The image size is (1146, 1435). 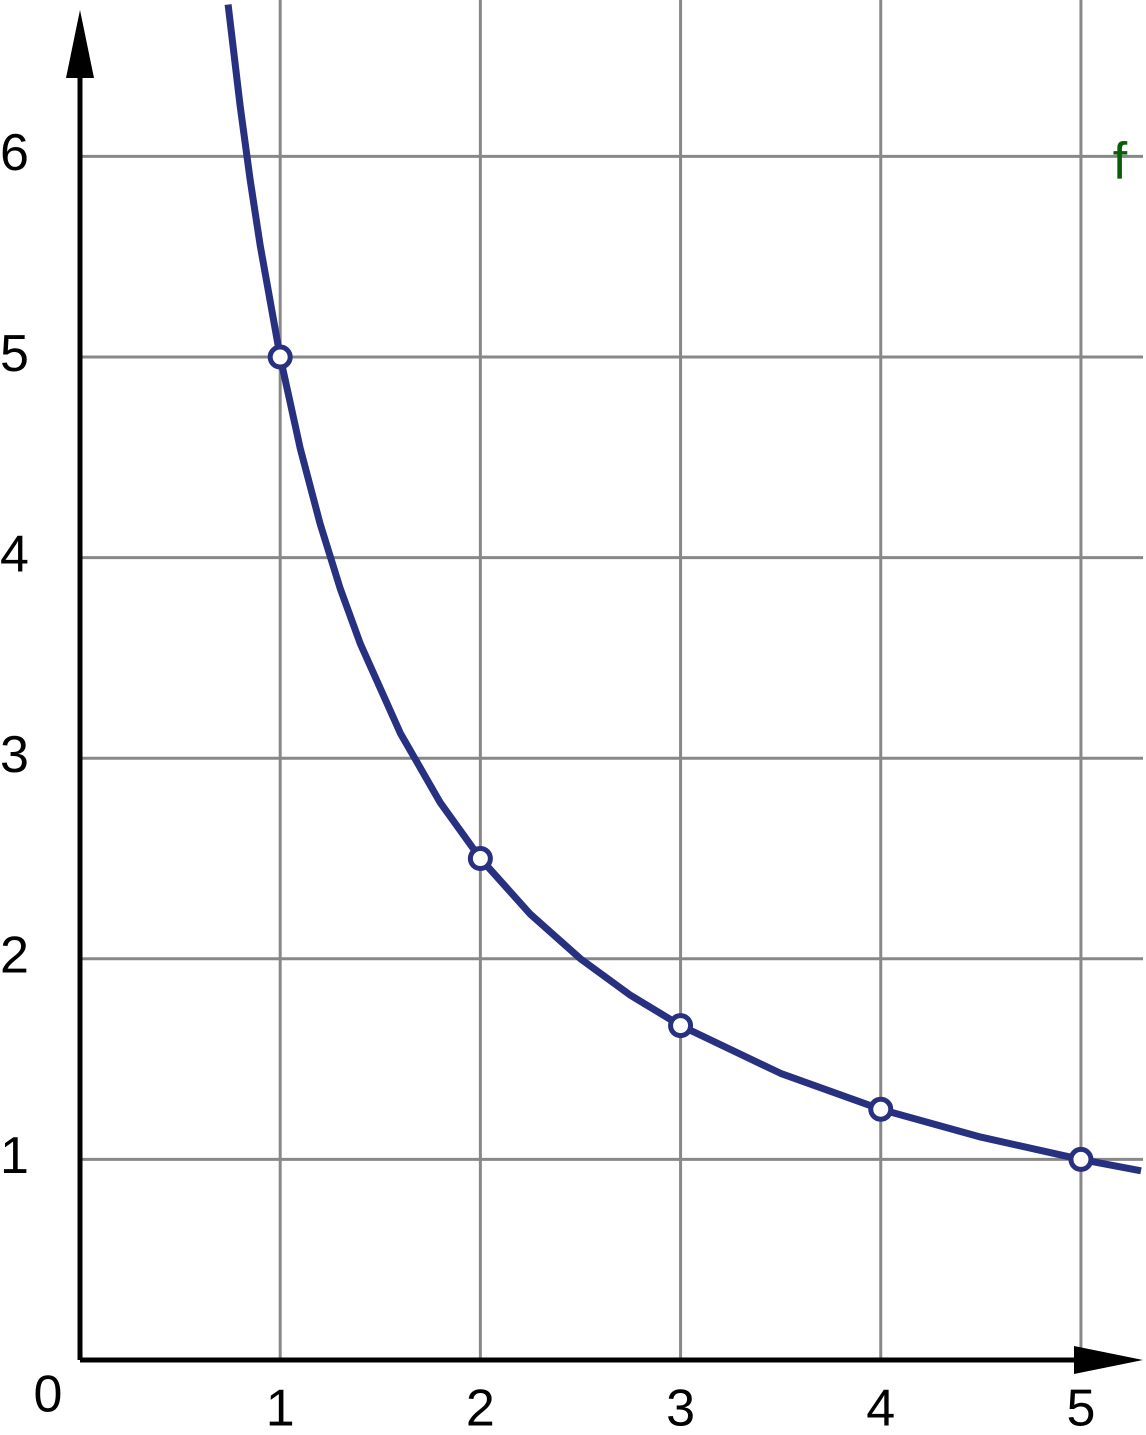 What do you see at coordinates (1108, 1360) in the screenshot?
I see `x-axis-arrow` at bounding box center [1108, 1360].